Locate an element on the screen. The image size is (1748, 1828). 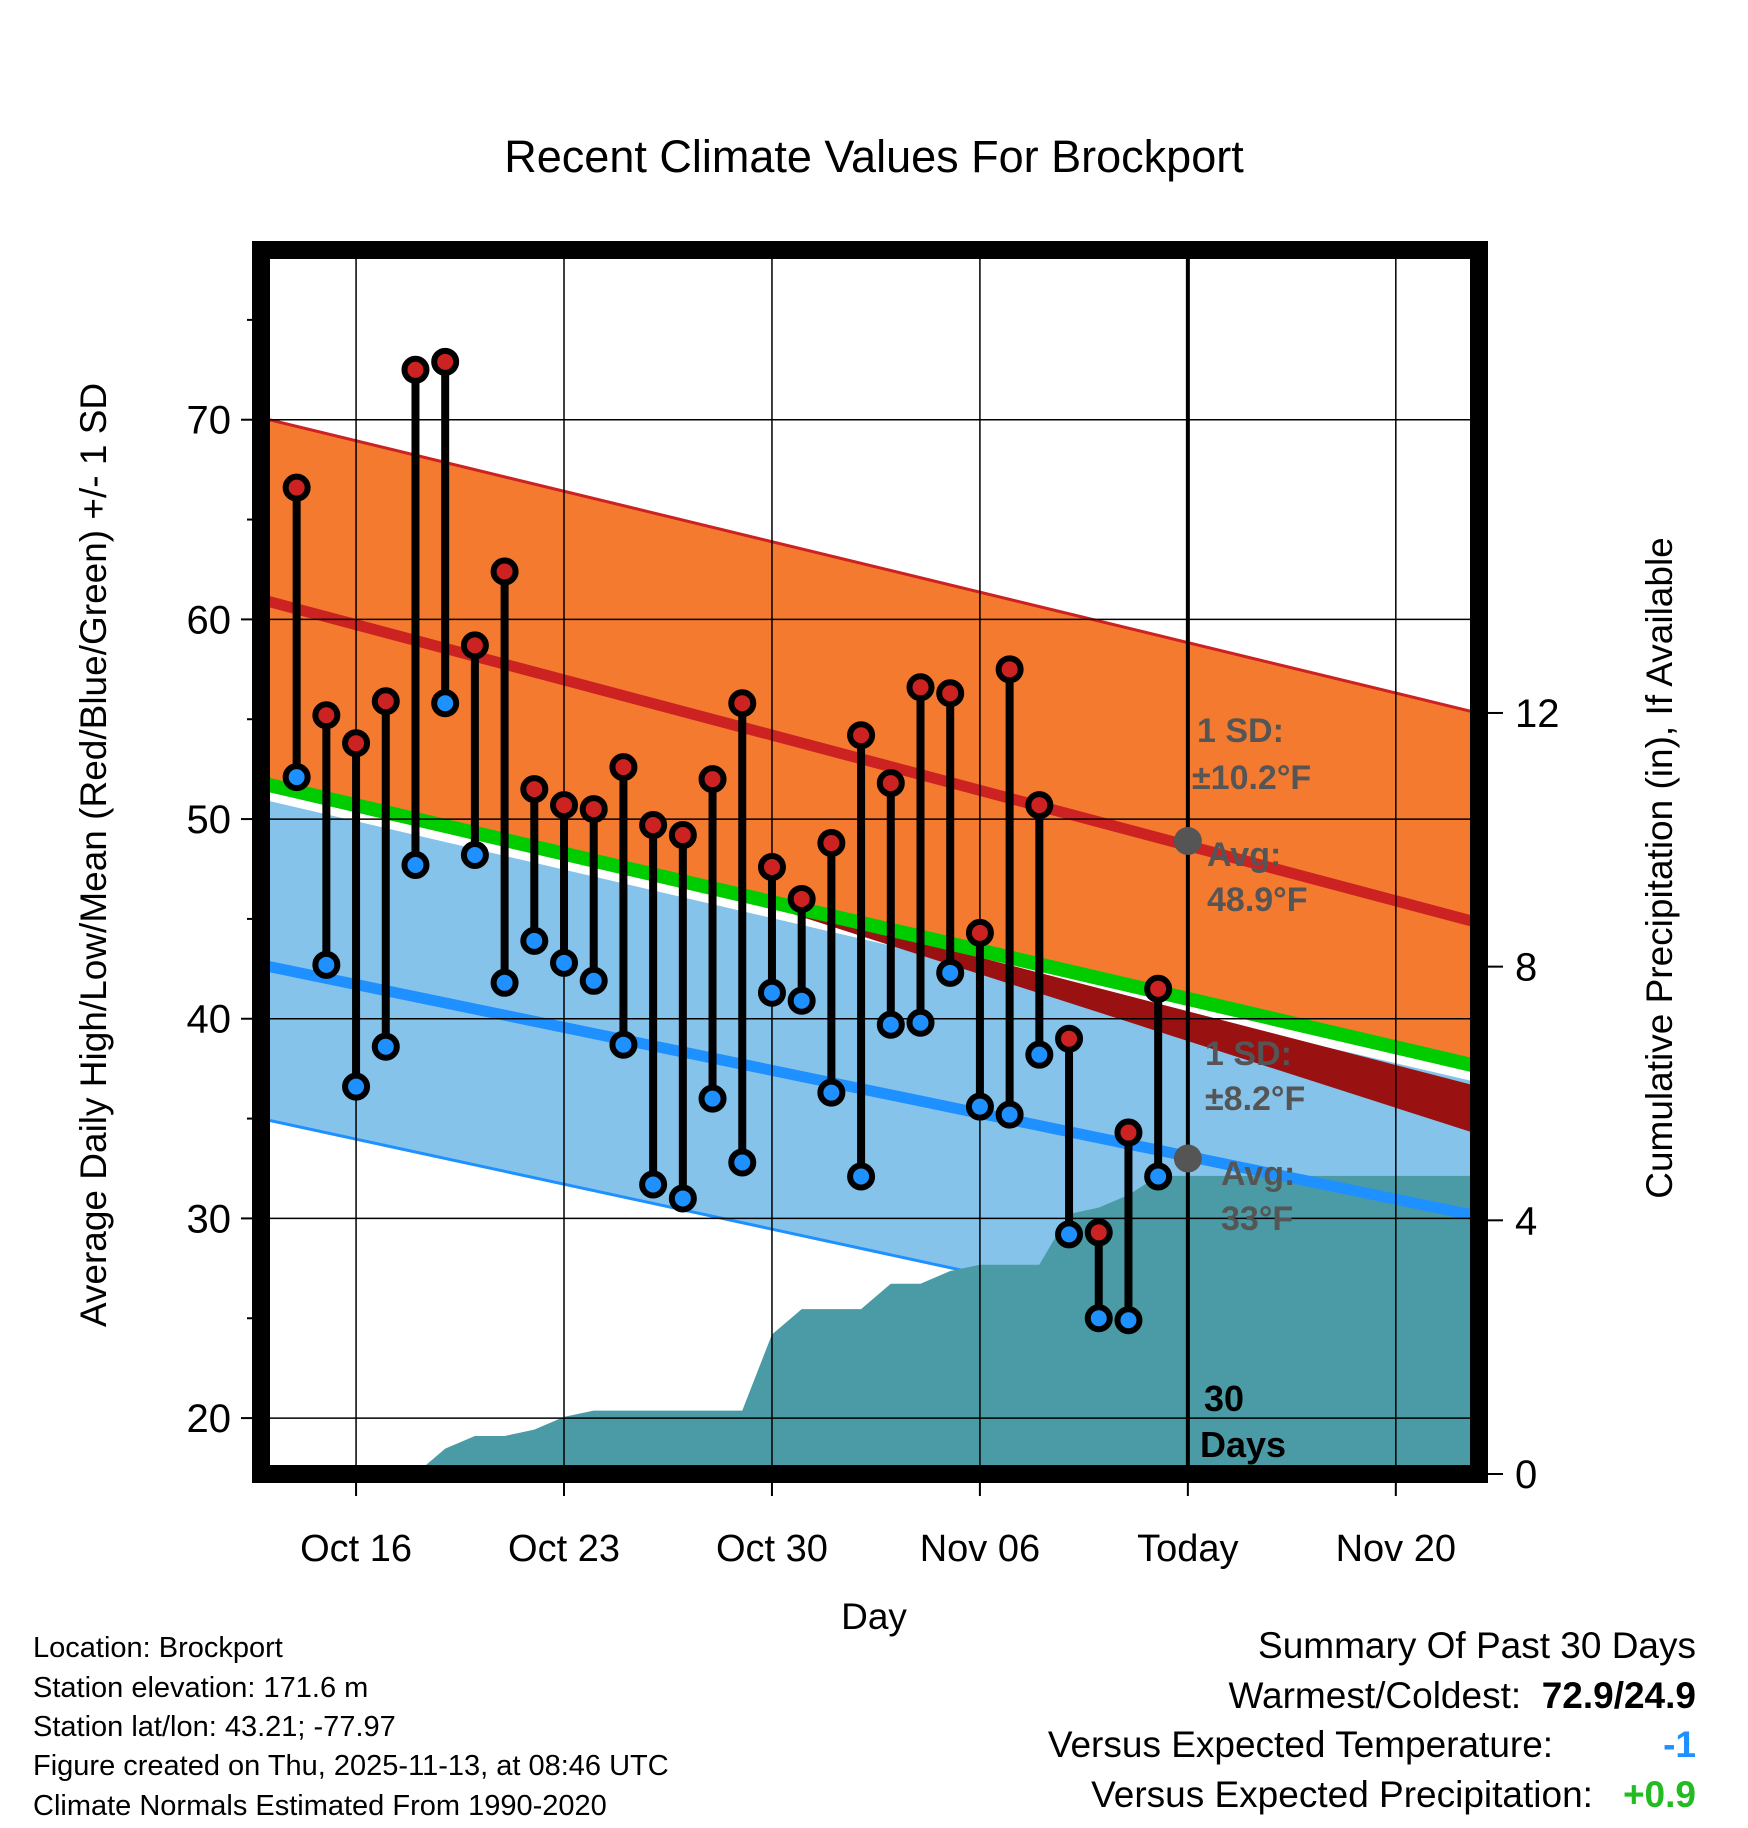
x-tick-label: Oct 30 is located at coordinates (772, 1549).